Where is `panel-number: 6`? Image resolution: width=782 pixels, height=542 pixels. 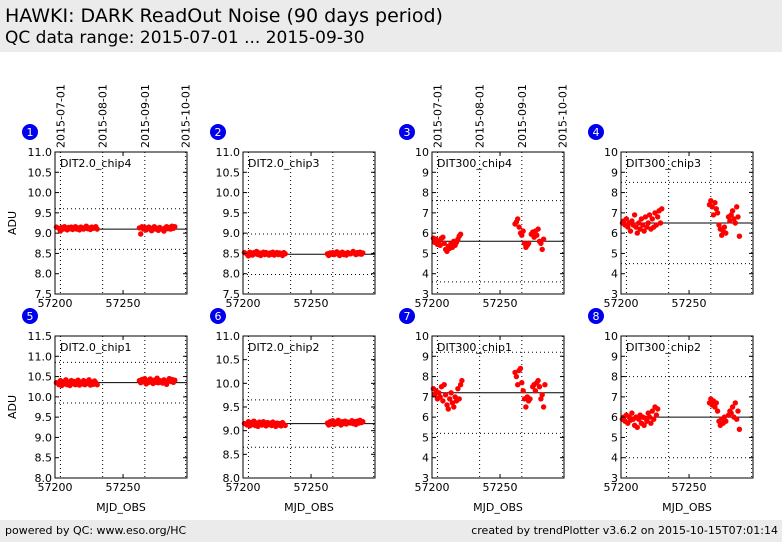
panel-number: 6 is located at coordinates (218, 316).